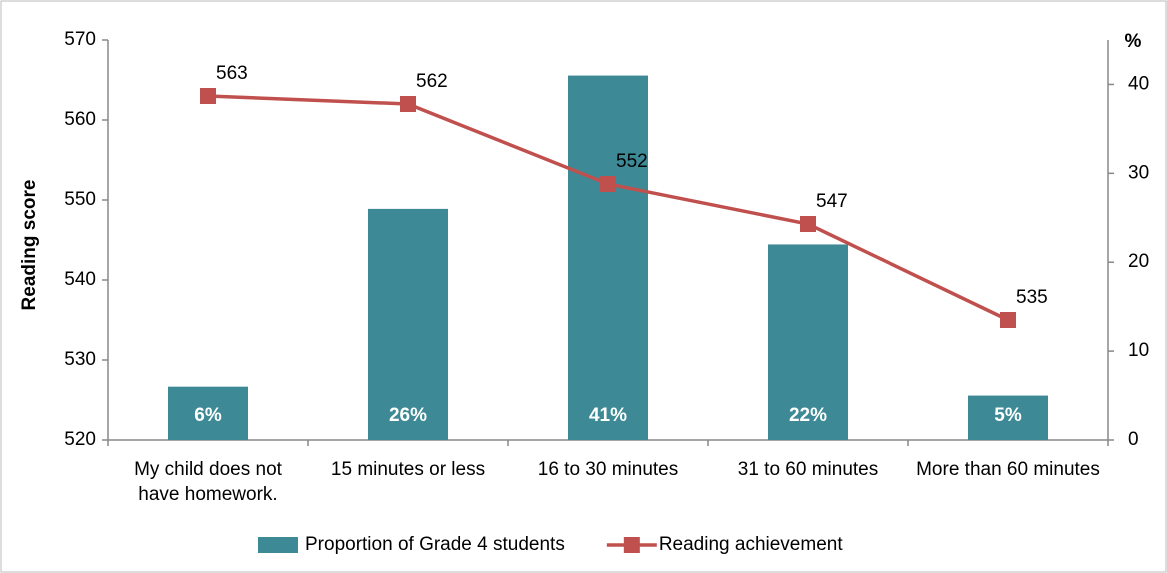 Image resolution: width=1167 pixels, height=573 pixels. What do you see at coordinates (1138, 350) in the screenshot?
I see `y2-tick-label: 10` at bounding box center [1138, 350].